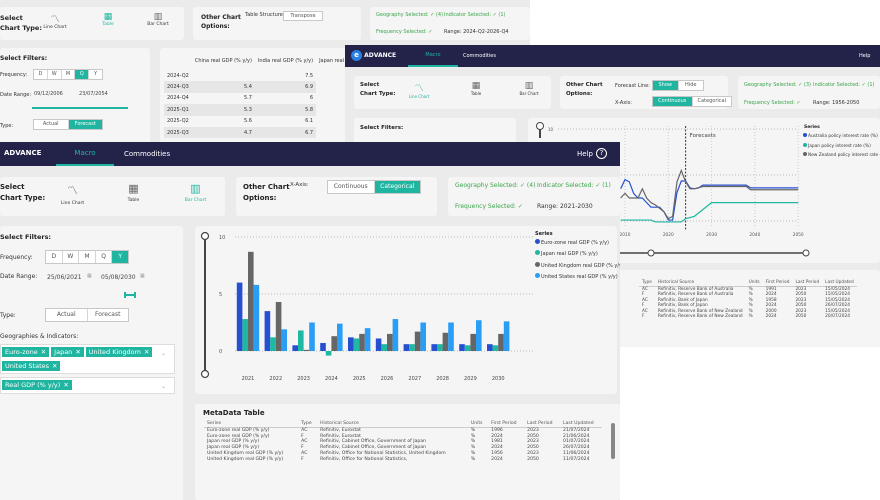 This screenshot has height=500, width=880. What do you see at coordinates (31, 366) in the screenshot?
I see `selected-chip: United States ✕` at bounding box center [31, 366].